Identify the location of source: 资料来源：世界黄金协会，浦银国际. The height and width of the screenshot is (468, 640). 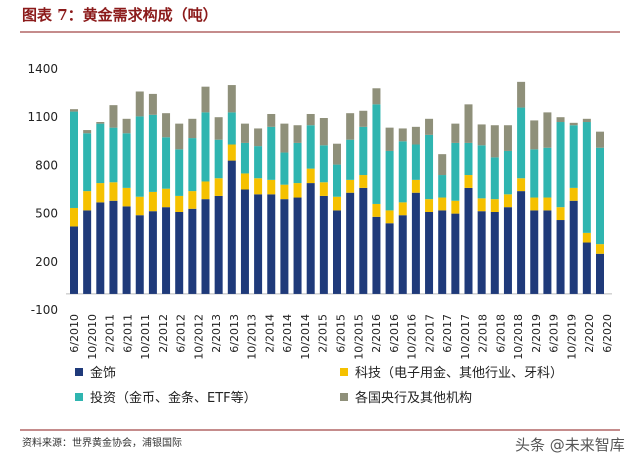
(102, 442).